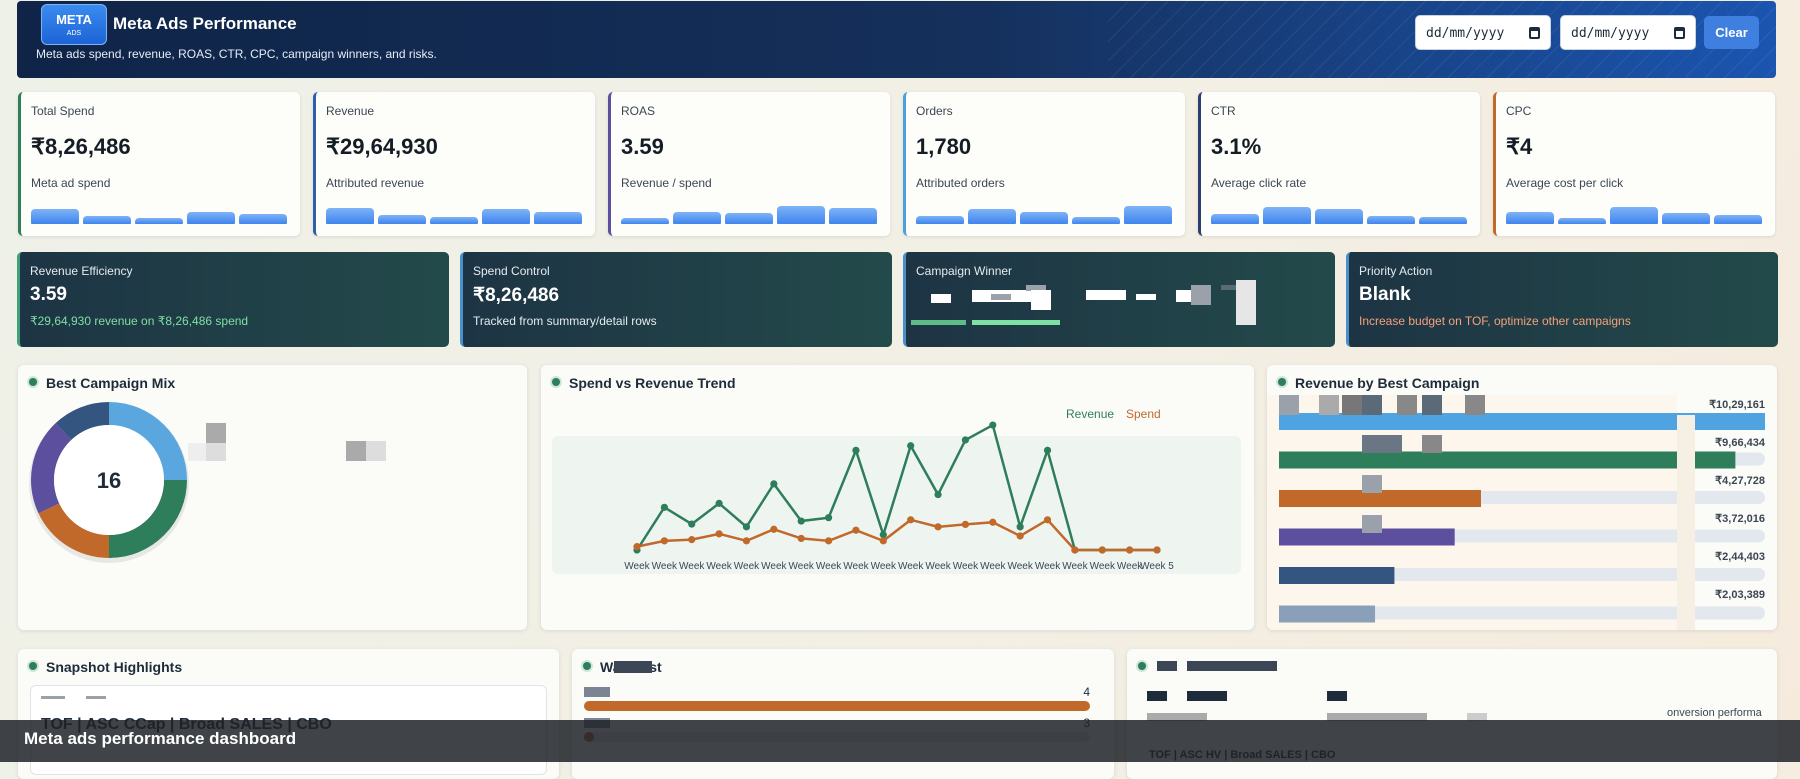  Describe the element at coordinates (207, 482) in the screenshot. I see `chart: 16` at that location.